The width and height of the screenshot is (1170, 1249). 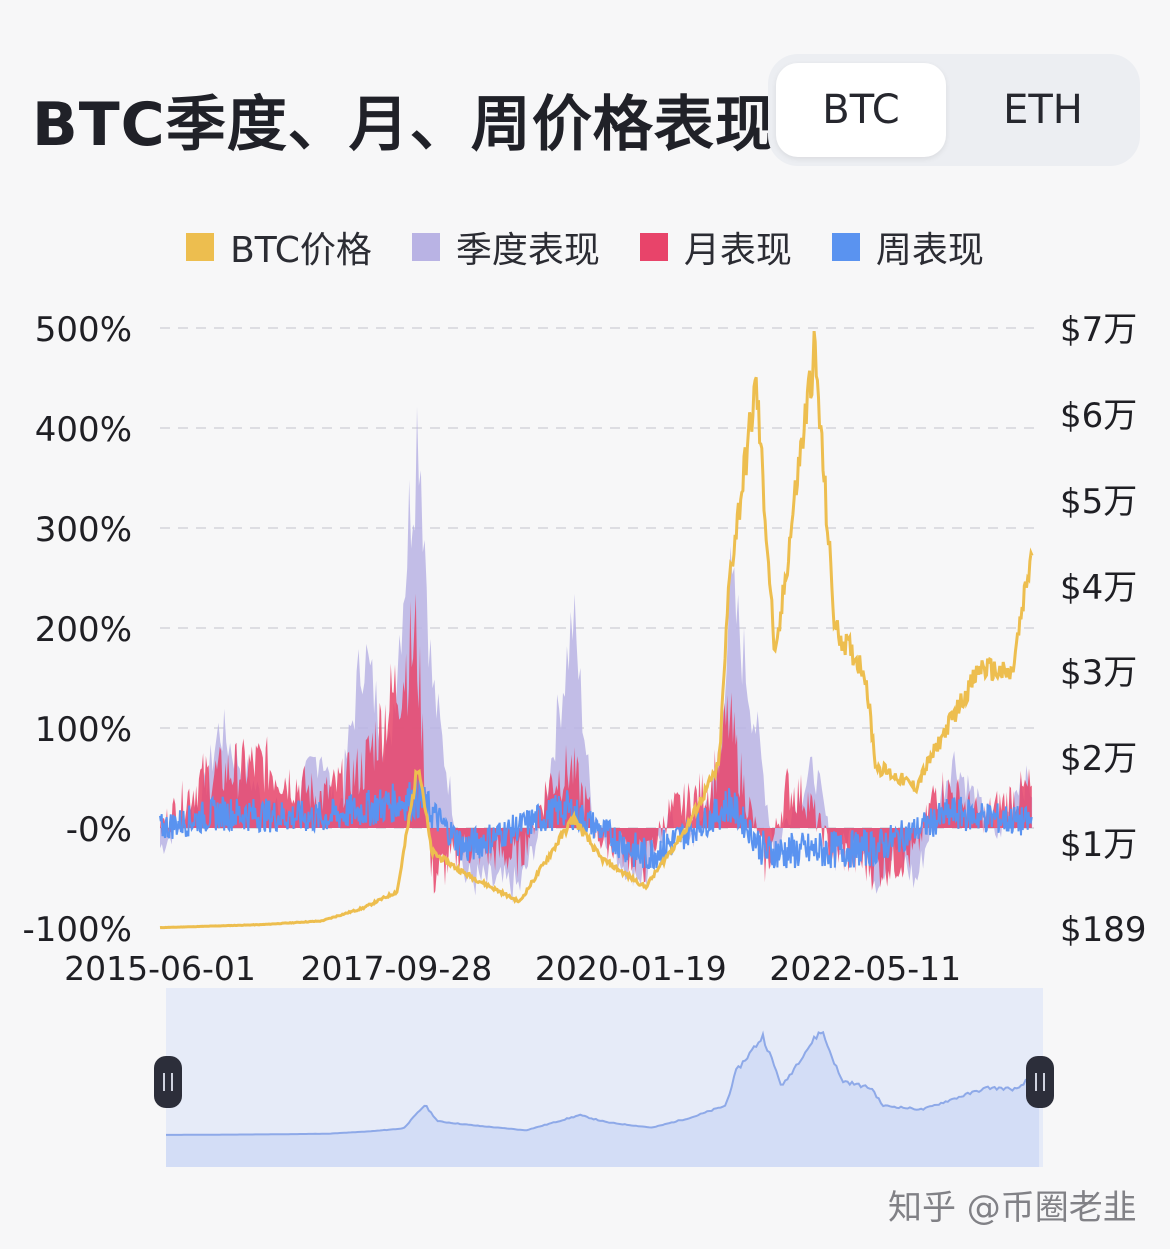 I want to click on x-tick-label: 2022-05-11, so click(x=865, y=968).